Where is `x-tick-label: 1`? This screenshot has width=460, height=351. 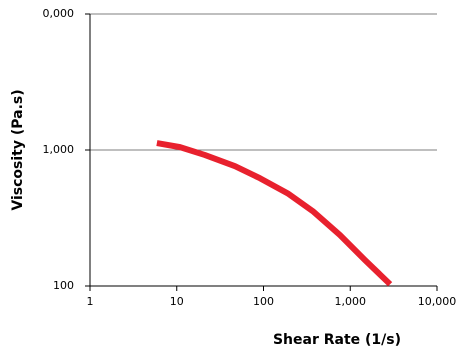
x-tick-label: 1 is located at coordinates (90, 301).